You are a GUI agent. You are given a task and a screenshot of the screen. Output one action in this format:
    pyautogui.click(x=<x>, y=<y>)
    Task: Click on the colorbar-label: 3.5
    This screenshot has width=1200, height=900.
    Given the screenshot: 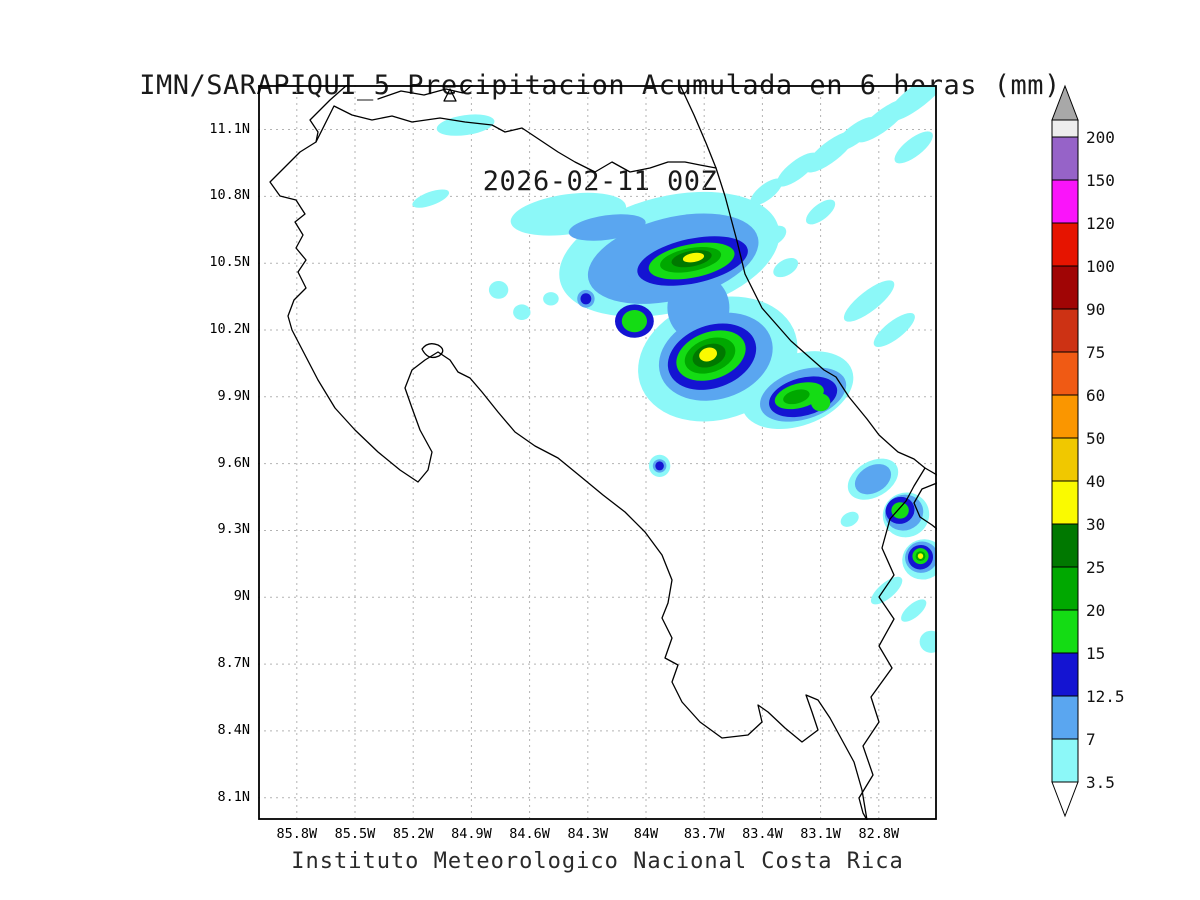 What is the action you would take?
    pyautogui.click(x=1100, y=782)
    